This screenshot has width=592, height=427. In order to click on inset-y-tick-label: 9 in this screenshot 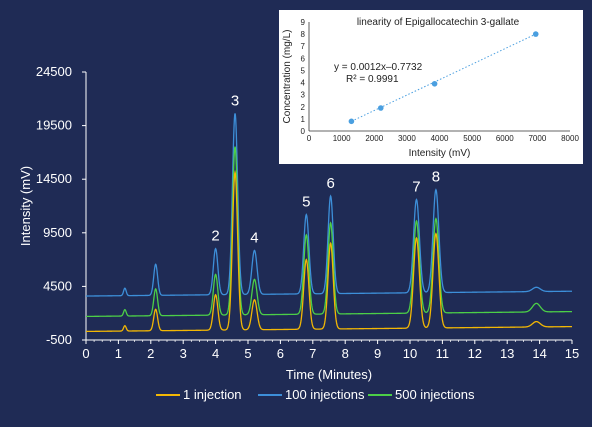, I will do `click(303, 22)`.